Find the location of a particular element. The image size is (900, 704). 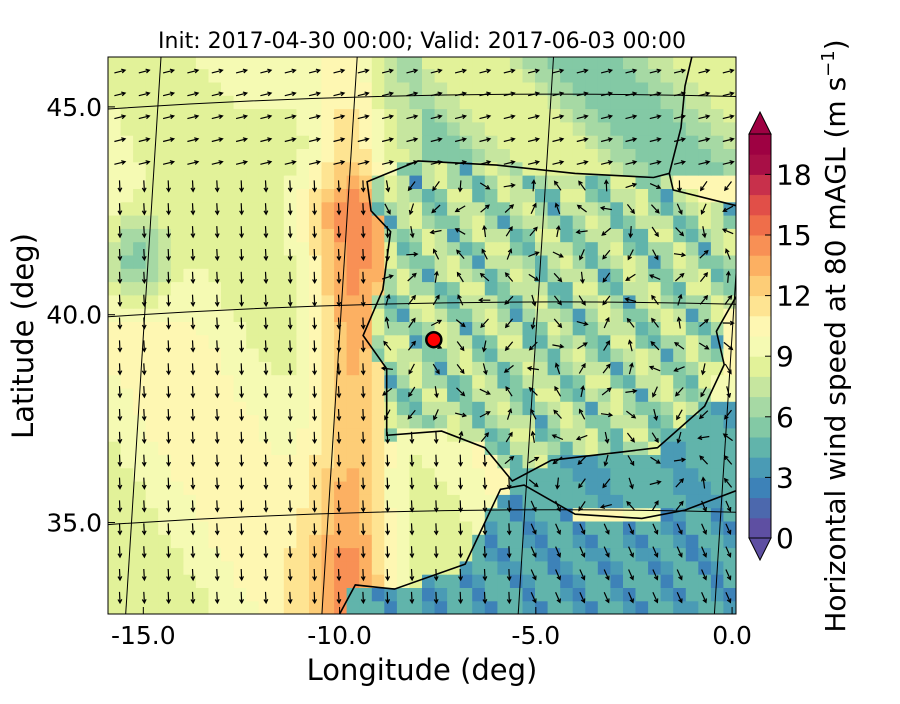

x-tick-label: 0.0 is located at coordinates (732, 635).